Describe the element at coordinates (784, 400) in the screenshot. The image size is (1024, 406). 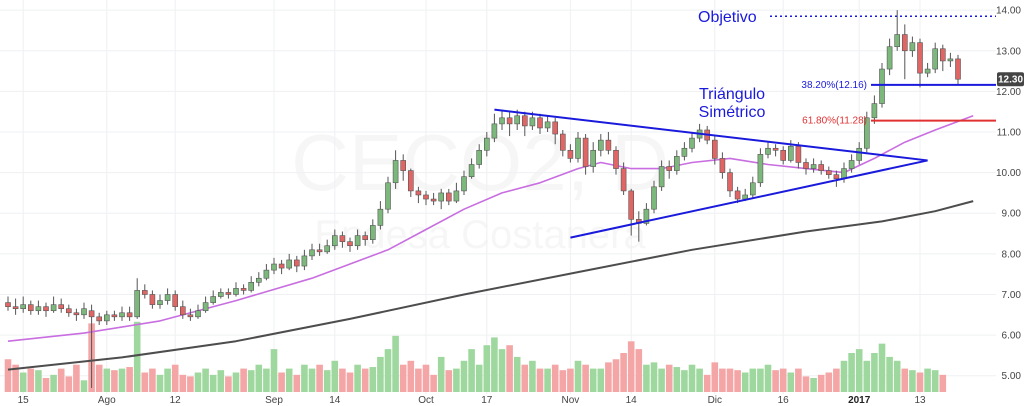
I see `x-tick-label: 16` at that location.